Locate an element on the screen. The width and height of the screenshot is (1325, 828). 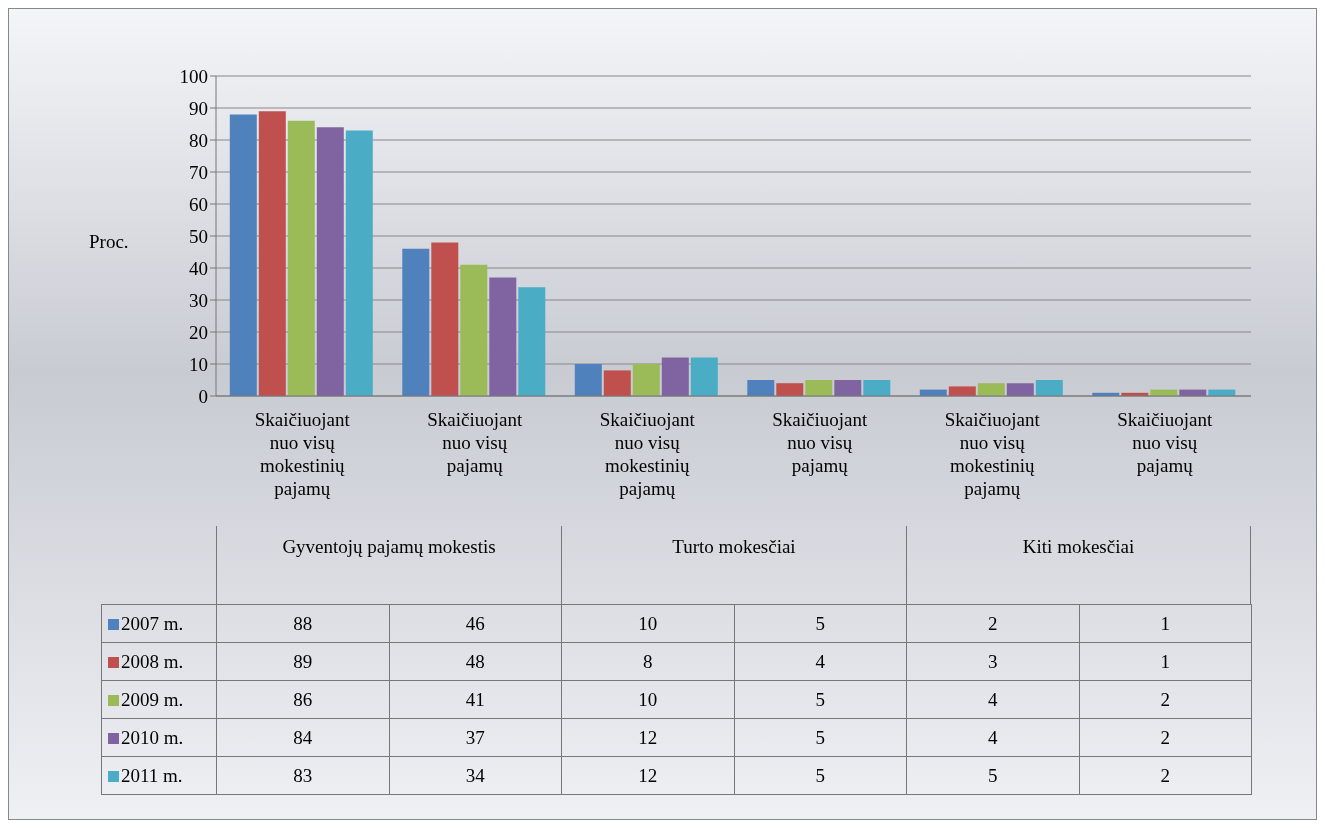
text: Turto mokesčiai is located at coordinates (733, 565).